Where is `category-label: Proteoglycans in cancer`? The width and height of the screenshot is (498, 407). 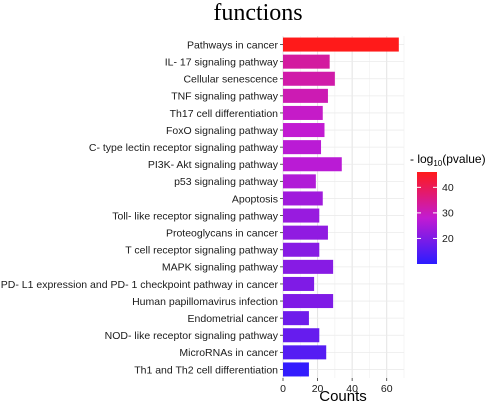 category-label: Proteoglycans in cancer is located at coordinates (222, 233).